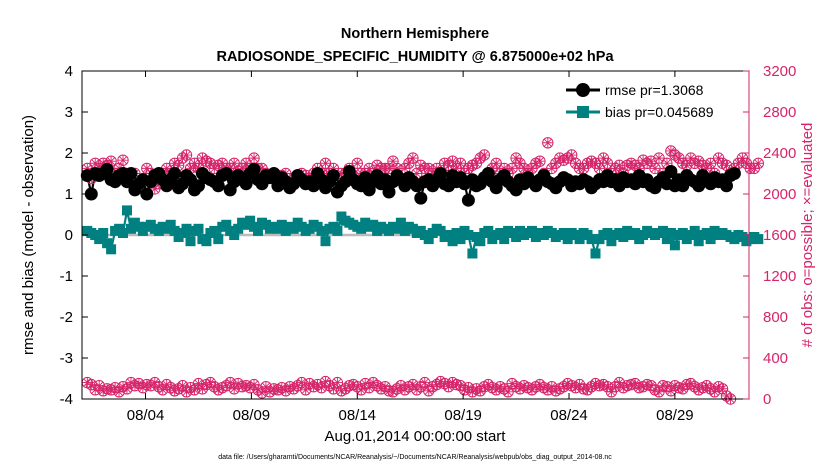  What do you see at coordinates (357, 415) in the screenshot?
I see `x-tick-label: 08/14` at bounding box center [357, 415].